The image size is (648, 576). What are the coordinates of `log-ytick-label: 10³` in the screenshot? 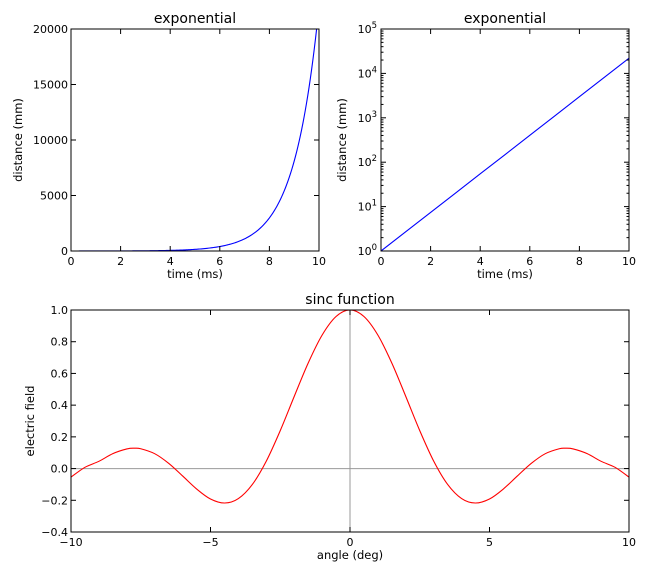 It's located at (367, 117).